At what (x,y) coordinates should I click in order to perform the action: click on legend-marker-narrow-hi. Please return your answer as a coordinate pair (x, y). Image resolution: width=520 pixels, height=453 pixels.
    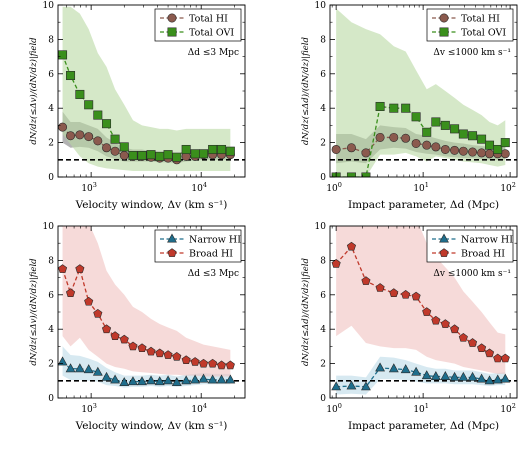
    Looking at the image, I should click on (172, 238).